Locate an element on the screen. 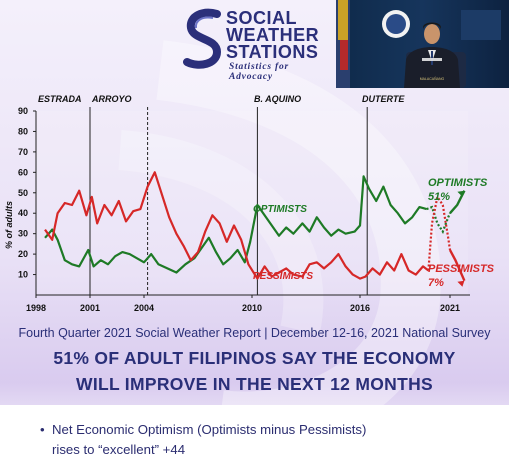 Image resolution: width=509 pixels, height=467 pixels. y-axis-label: % of adults is located at coordinates (9, 225).